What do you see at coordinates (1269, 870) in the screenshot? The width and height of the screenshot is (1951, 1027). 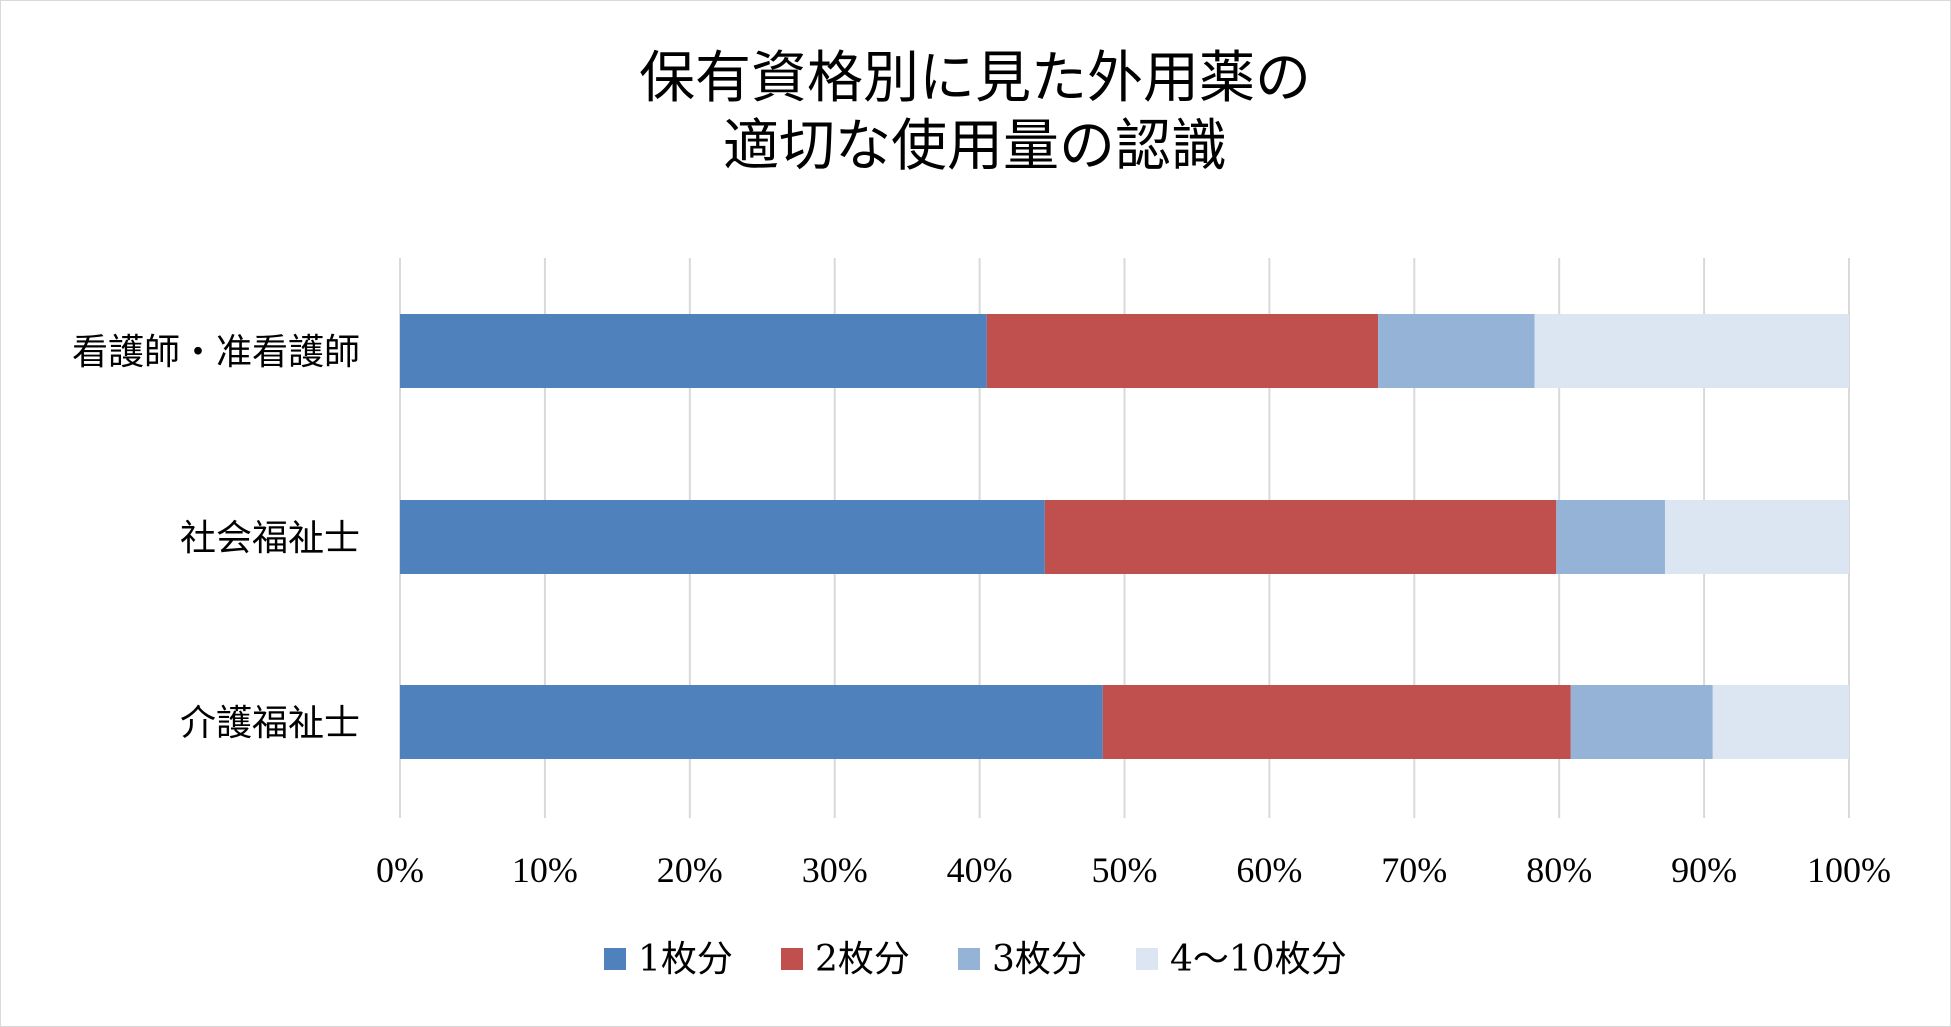 I see `x-tick-label: 60%` at bounding box center [1269, 870].